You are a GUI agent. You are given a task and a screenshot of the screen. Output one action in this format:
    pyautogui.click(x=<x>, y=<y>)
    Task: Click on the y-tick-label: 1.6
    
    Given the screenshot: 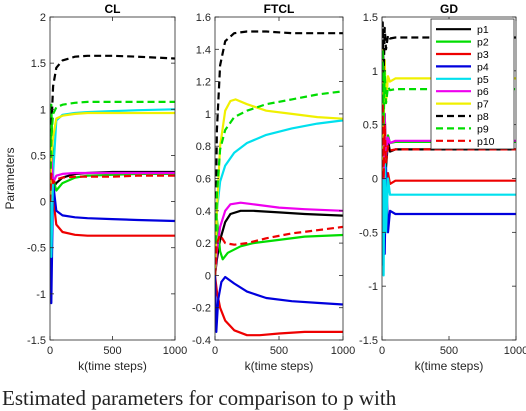 What is the action you would take?
    pyautogui.click(x=203, y=18)
    